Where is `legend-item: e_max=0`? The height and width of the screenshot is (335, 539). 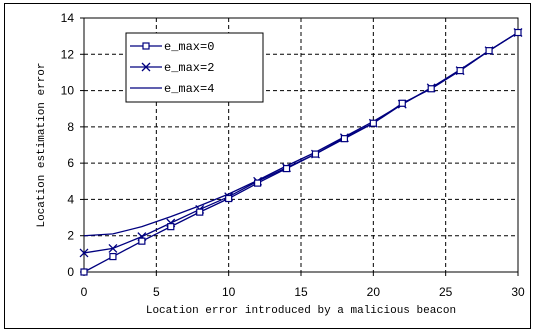
legend-item: e_max=0 is located at coordinates (172, 47).